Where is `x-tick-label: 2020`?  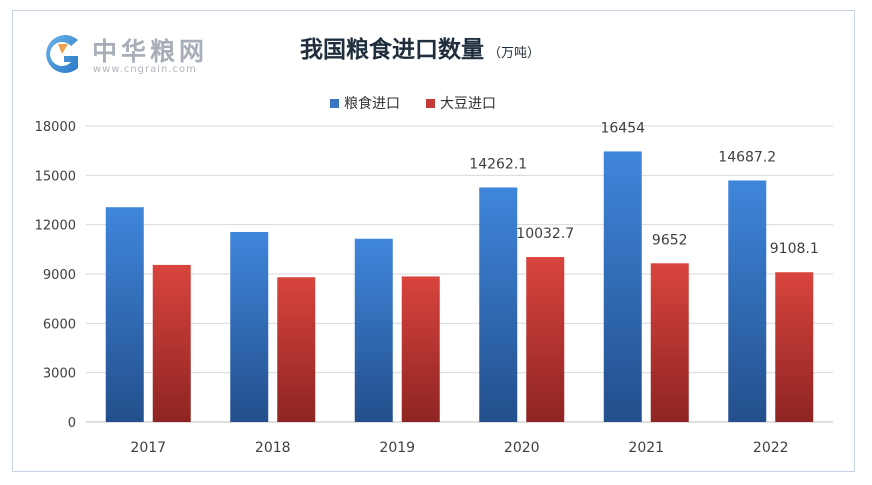
x-tick-label: 2020 is located at coordinates (522, 448).